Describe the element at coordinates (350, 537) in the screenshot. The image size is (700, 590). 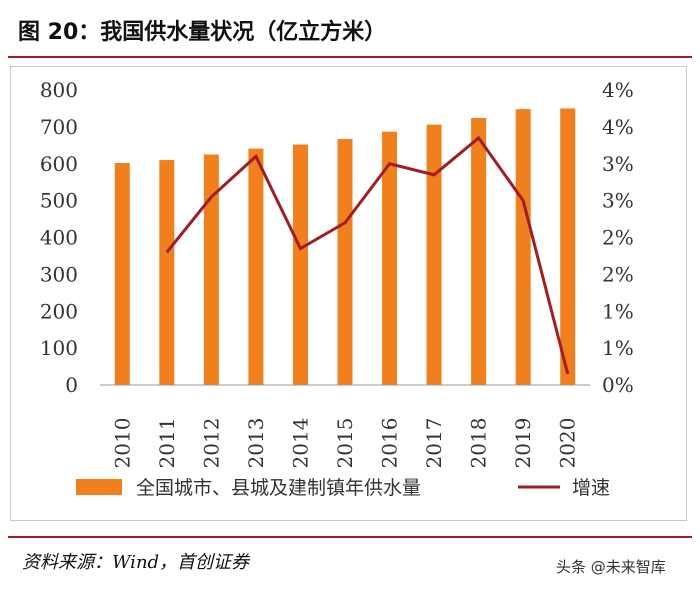
I see `footer-divider` at that location.